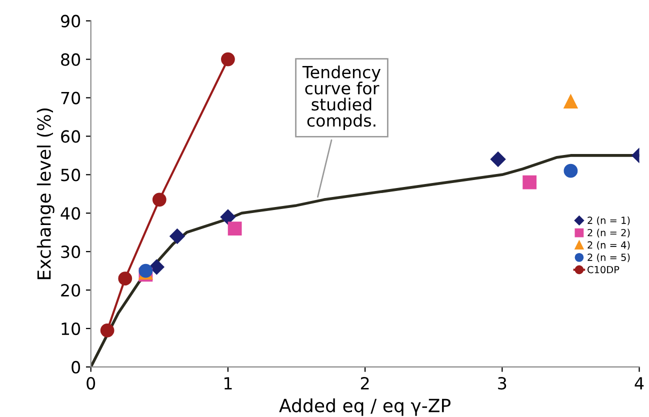 This screenshot has width=649, height=417. I want to click on x-tick-label: 1, so click(228, 383).